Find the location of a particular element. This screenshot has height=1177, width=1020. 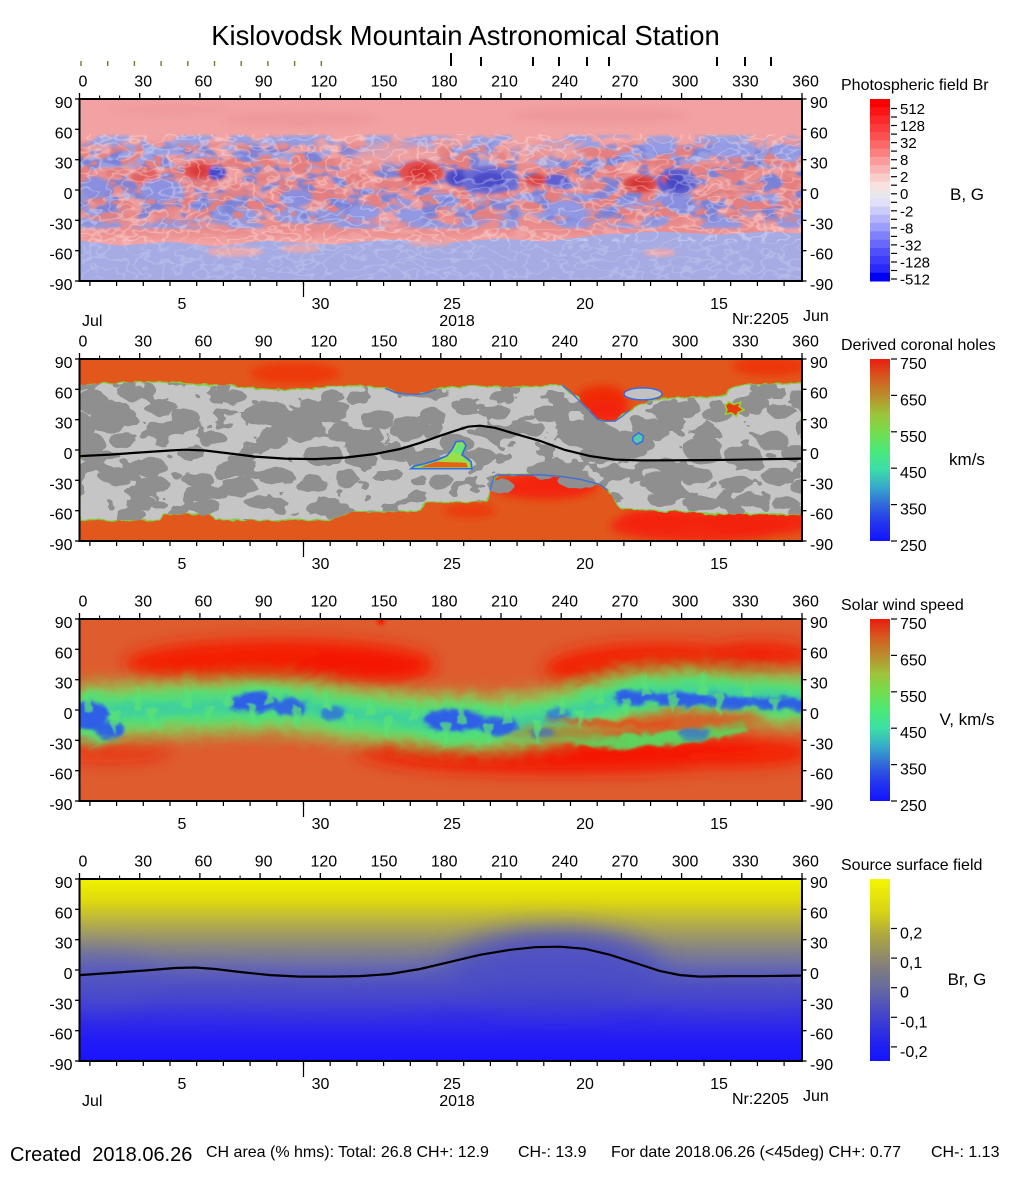

svg-text: 250 is located at coordinates (913, 546).